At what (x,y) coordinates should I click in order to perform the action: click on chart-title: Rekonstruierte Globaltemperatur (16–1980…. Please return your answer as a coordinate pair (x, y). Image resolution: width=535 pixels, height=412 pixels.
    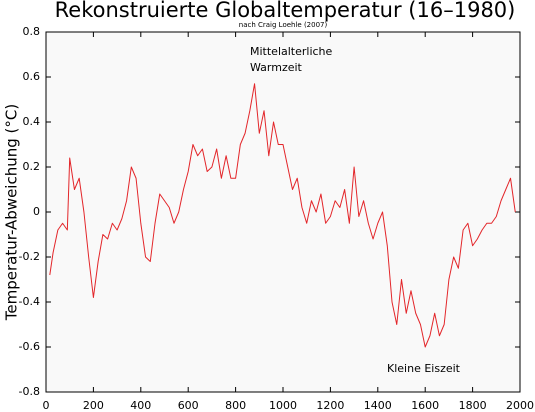
    Looking at the image, I should click on (285, 11).